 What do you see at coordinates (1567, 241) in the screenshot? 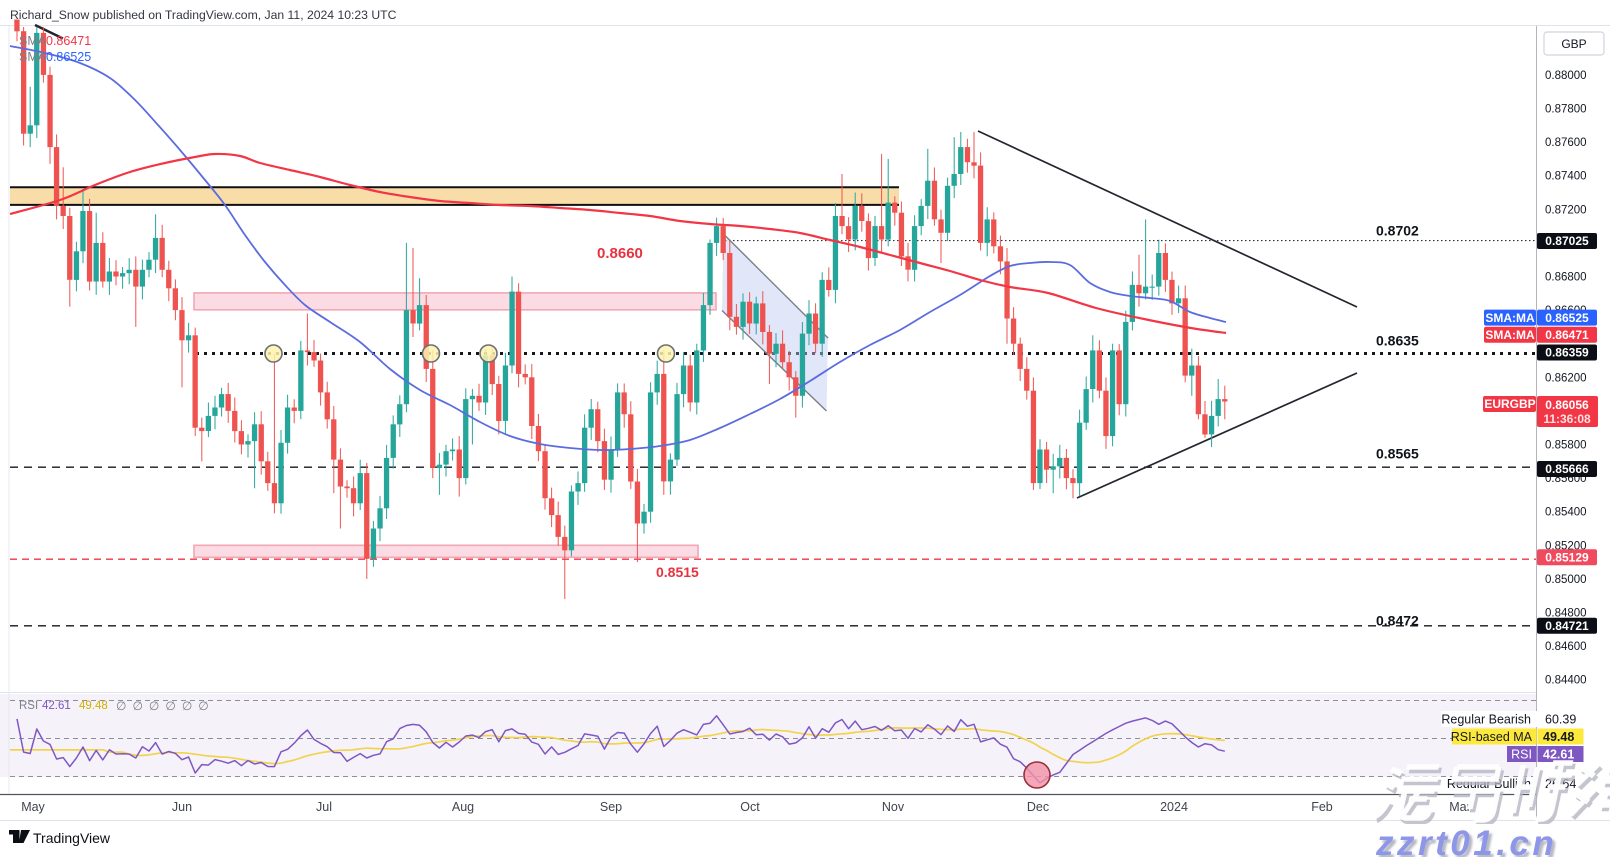
I see `svg-text: 0.87025` at bounding box center [1567, 241].